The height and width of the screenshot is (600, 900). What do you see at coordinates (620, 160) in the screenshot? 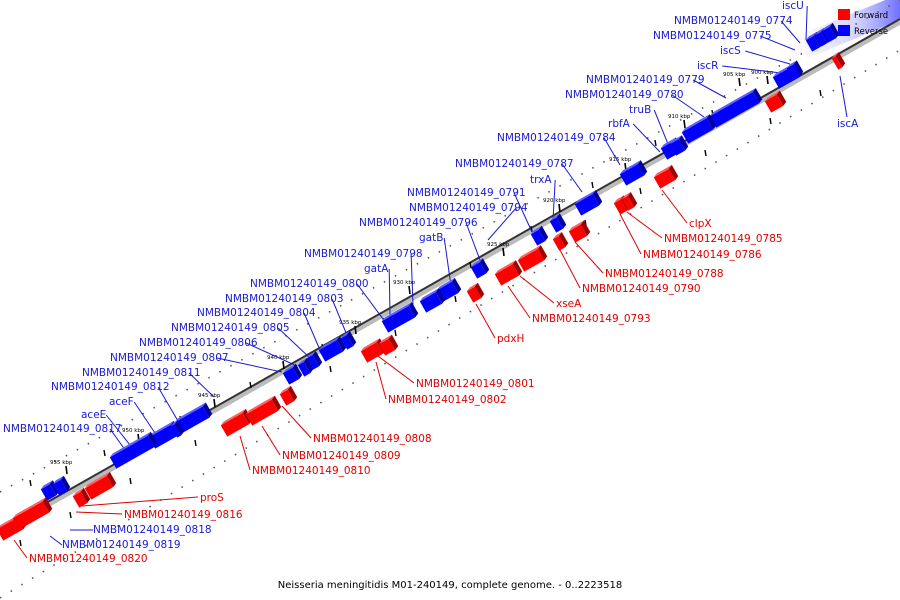
I see `tick-label: 915 kbp` at bounding box center [620, 160].